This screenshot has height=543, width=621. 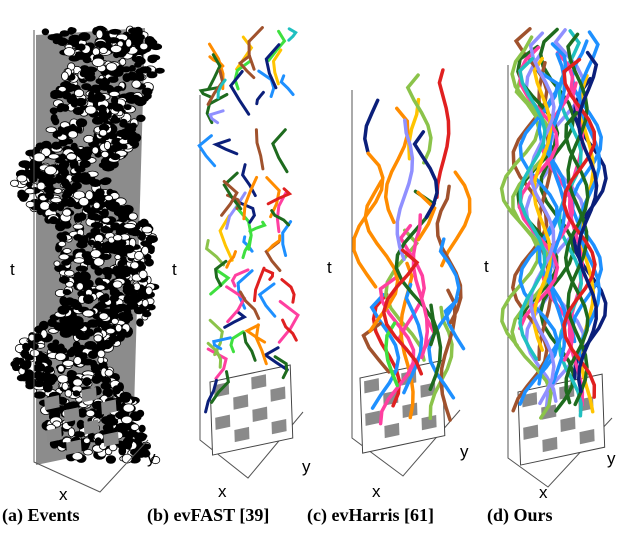 I want to click on feature-tracks-b, so click(x=248, y=220).